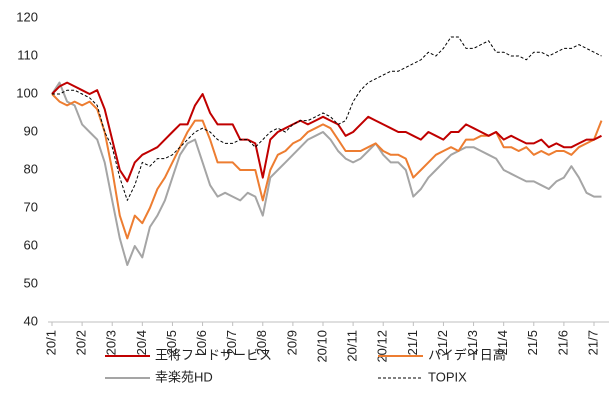  Describe the element at coordinates (201, 342) in the screenshot. I see `x-tick-label: 20/6` at that location.